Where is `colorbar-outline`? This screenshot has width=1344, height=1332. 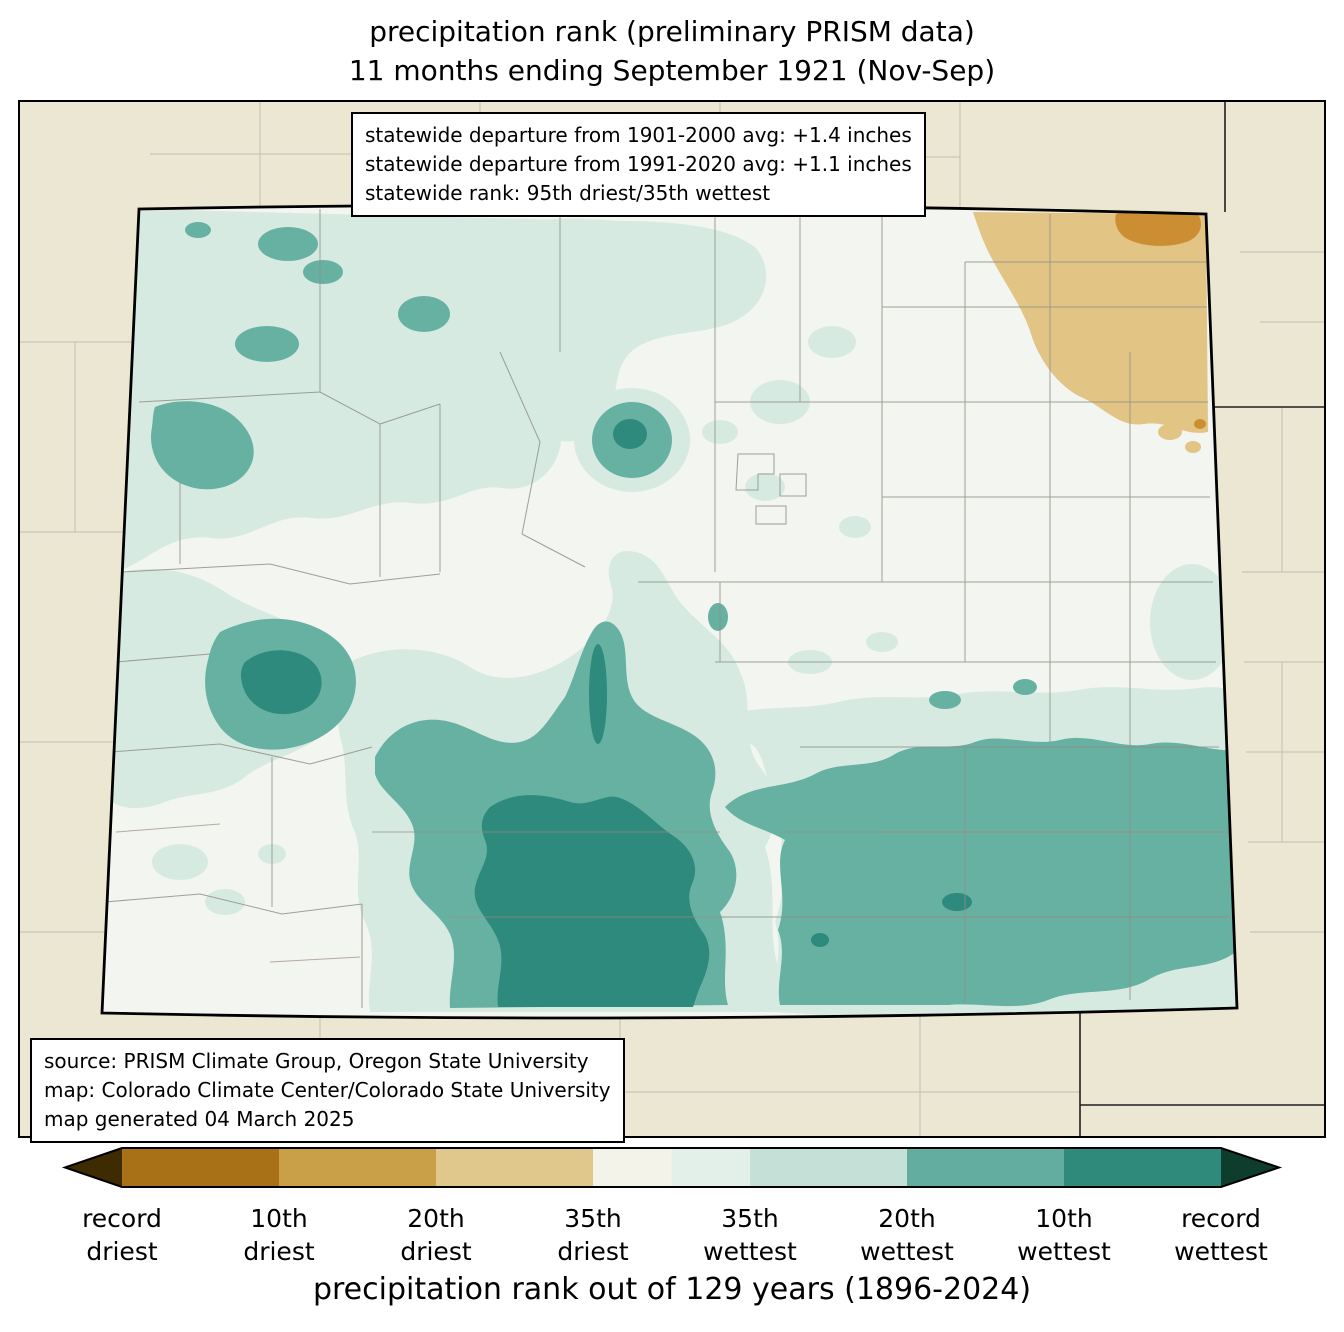 colorbar-outline is located at coordinates (672, 1167).